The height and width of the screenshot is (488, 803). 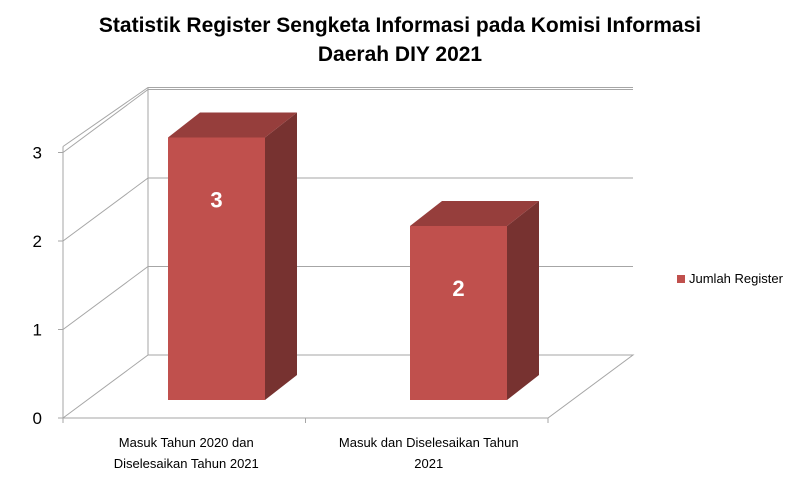 I want to click on legend-label: Jumlah Register, so click(x=736, y=278).